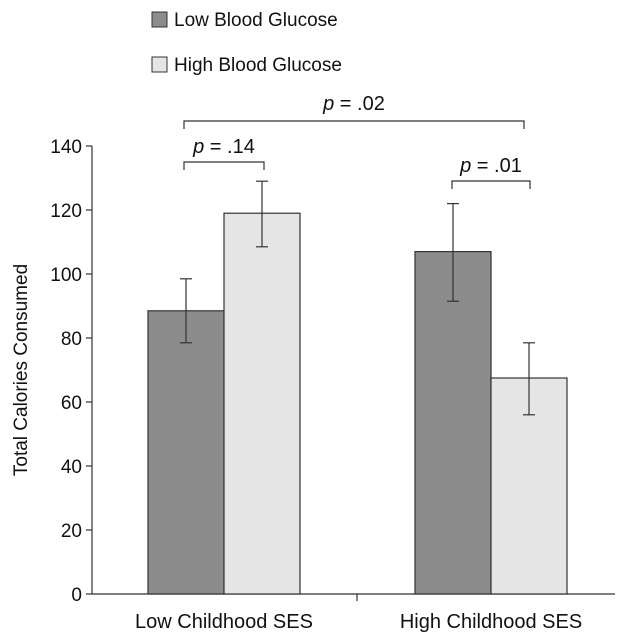 The height and width of the screenshot is (636, 619). I want to click on significance-bracket-low-ses: p = .14, so click(224, 153).